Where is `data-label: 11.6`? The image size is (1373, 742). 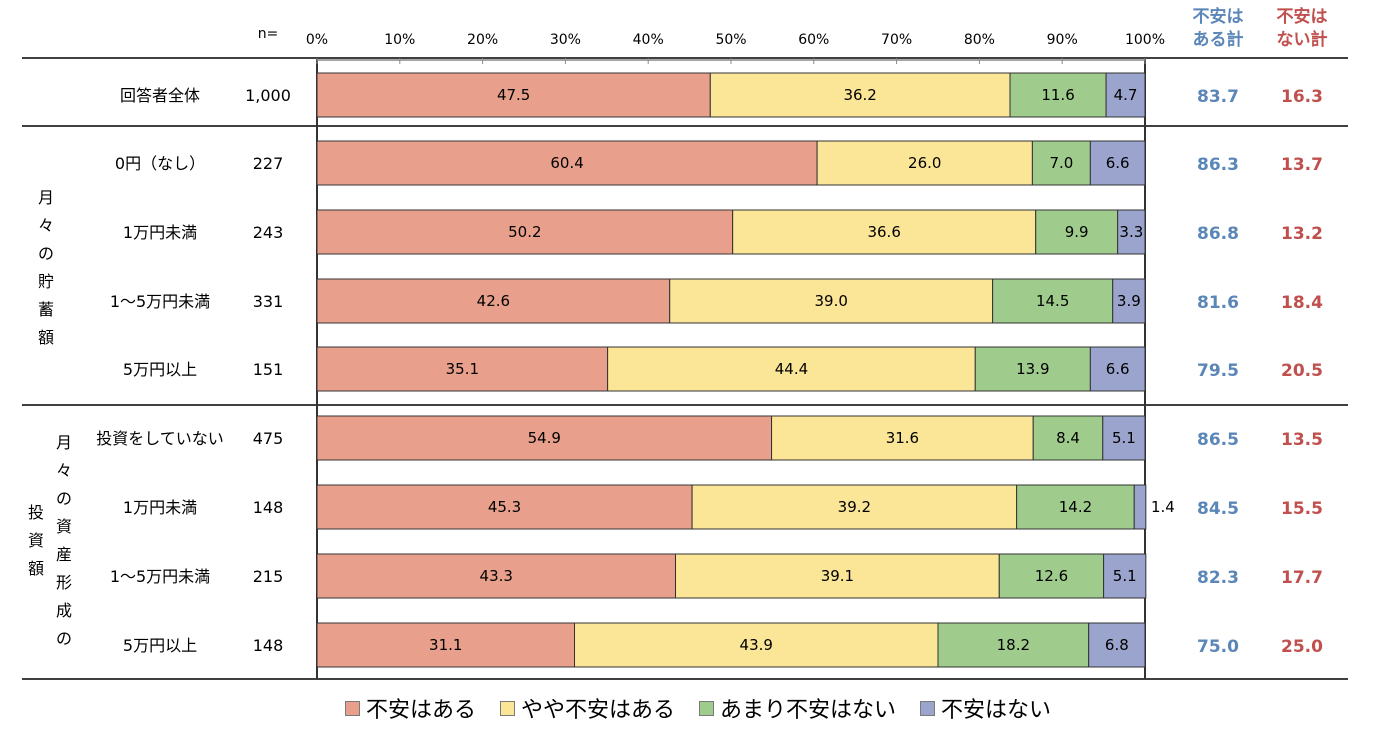 data-label: 11.6 is located at coordinates (1057, 95).